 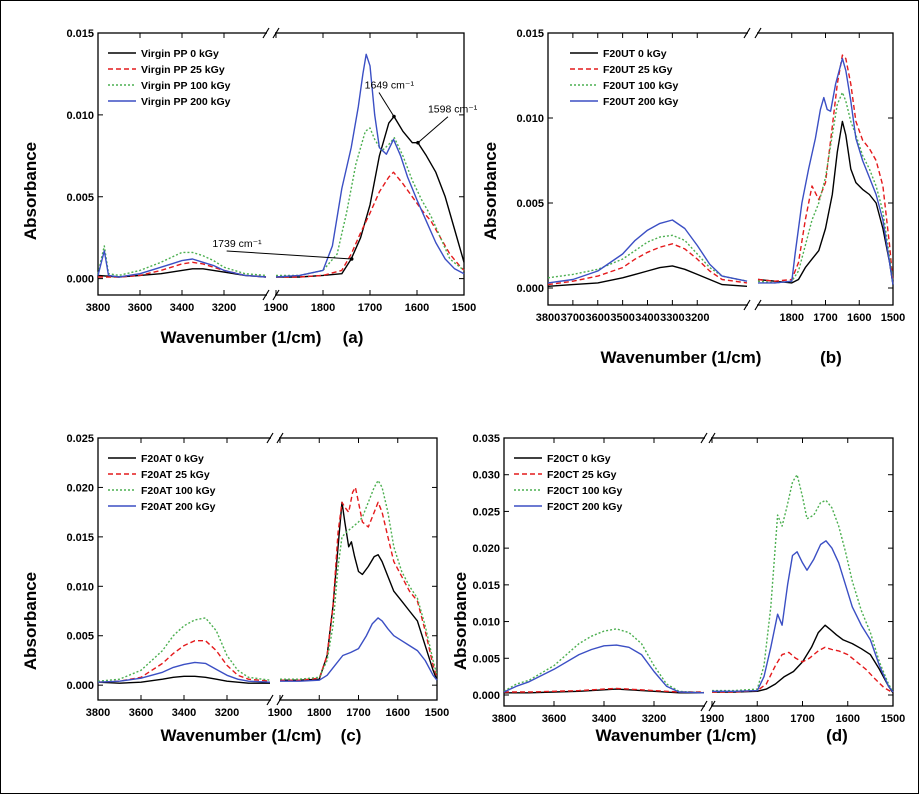 What do you see at coordinates (80, 439) in the screenshot?
I see `y-tick-label: 0.025` at bounding box center [80, 439].